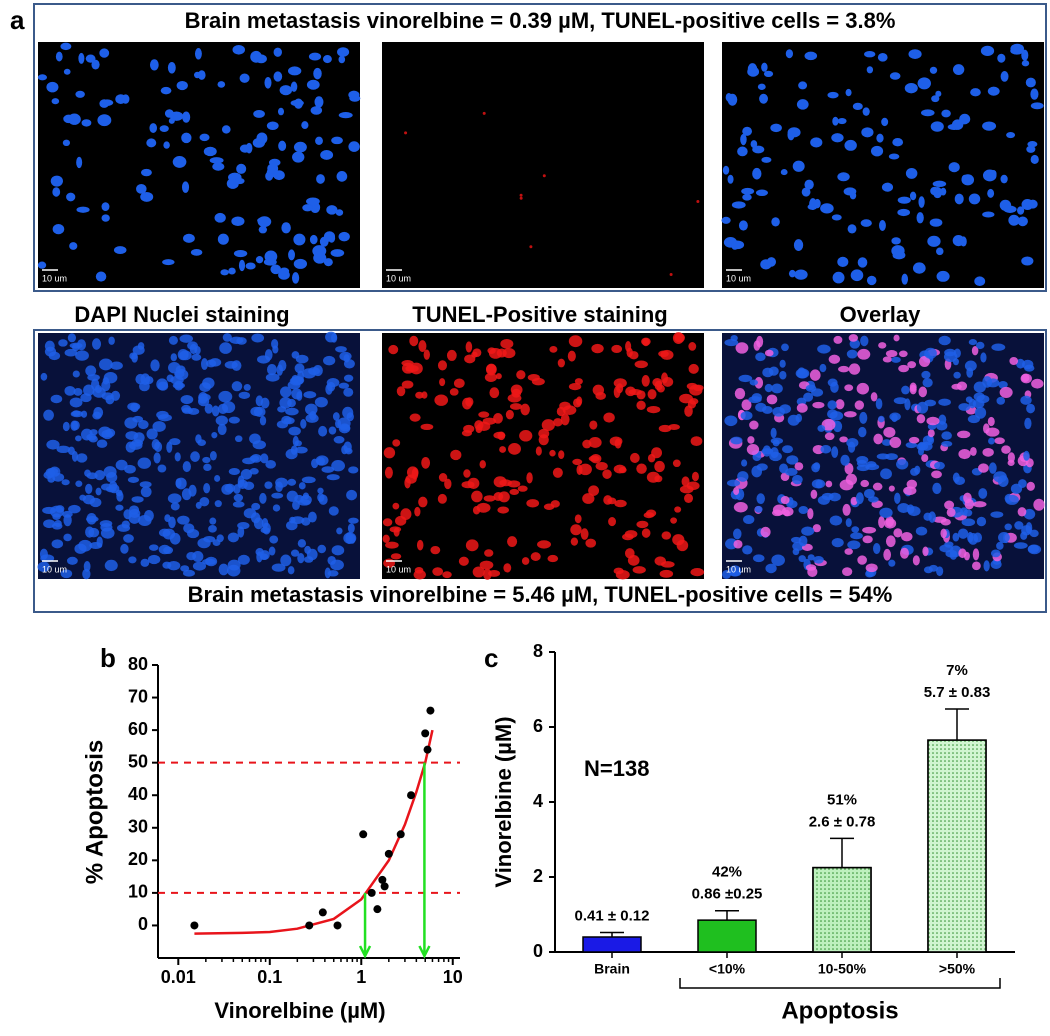  What do you see at coordinates (612, 944) in the screenshot?
I see `bar` at bounding box center [612, 944].